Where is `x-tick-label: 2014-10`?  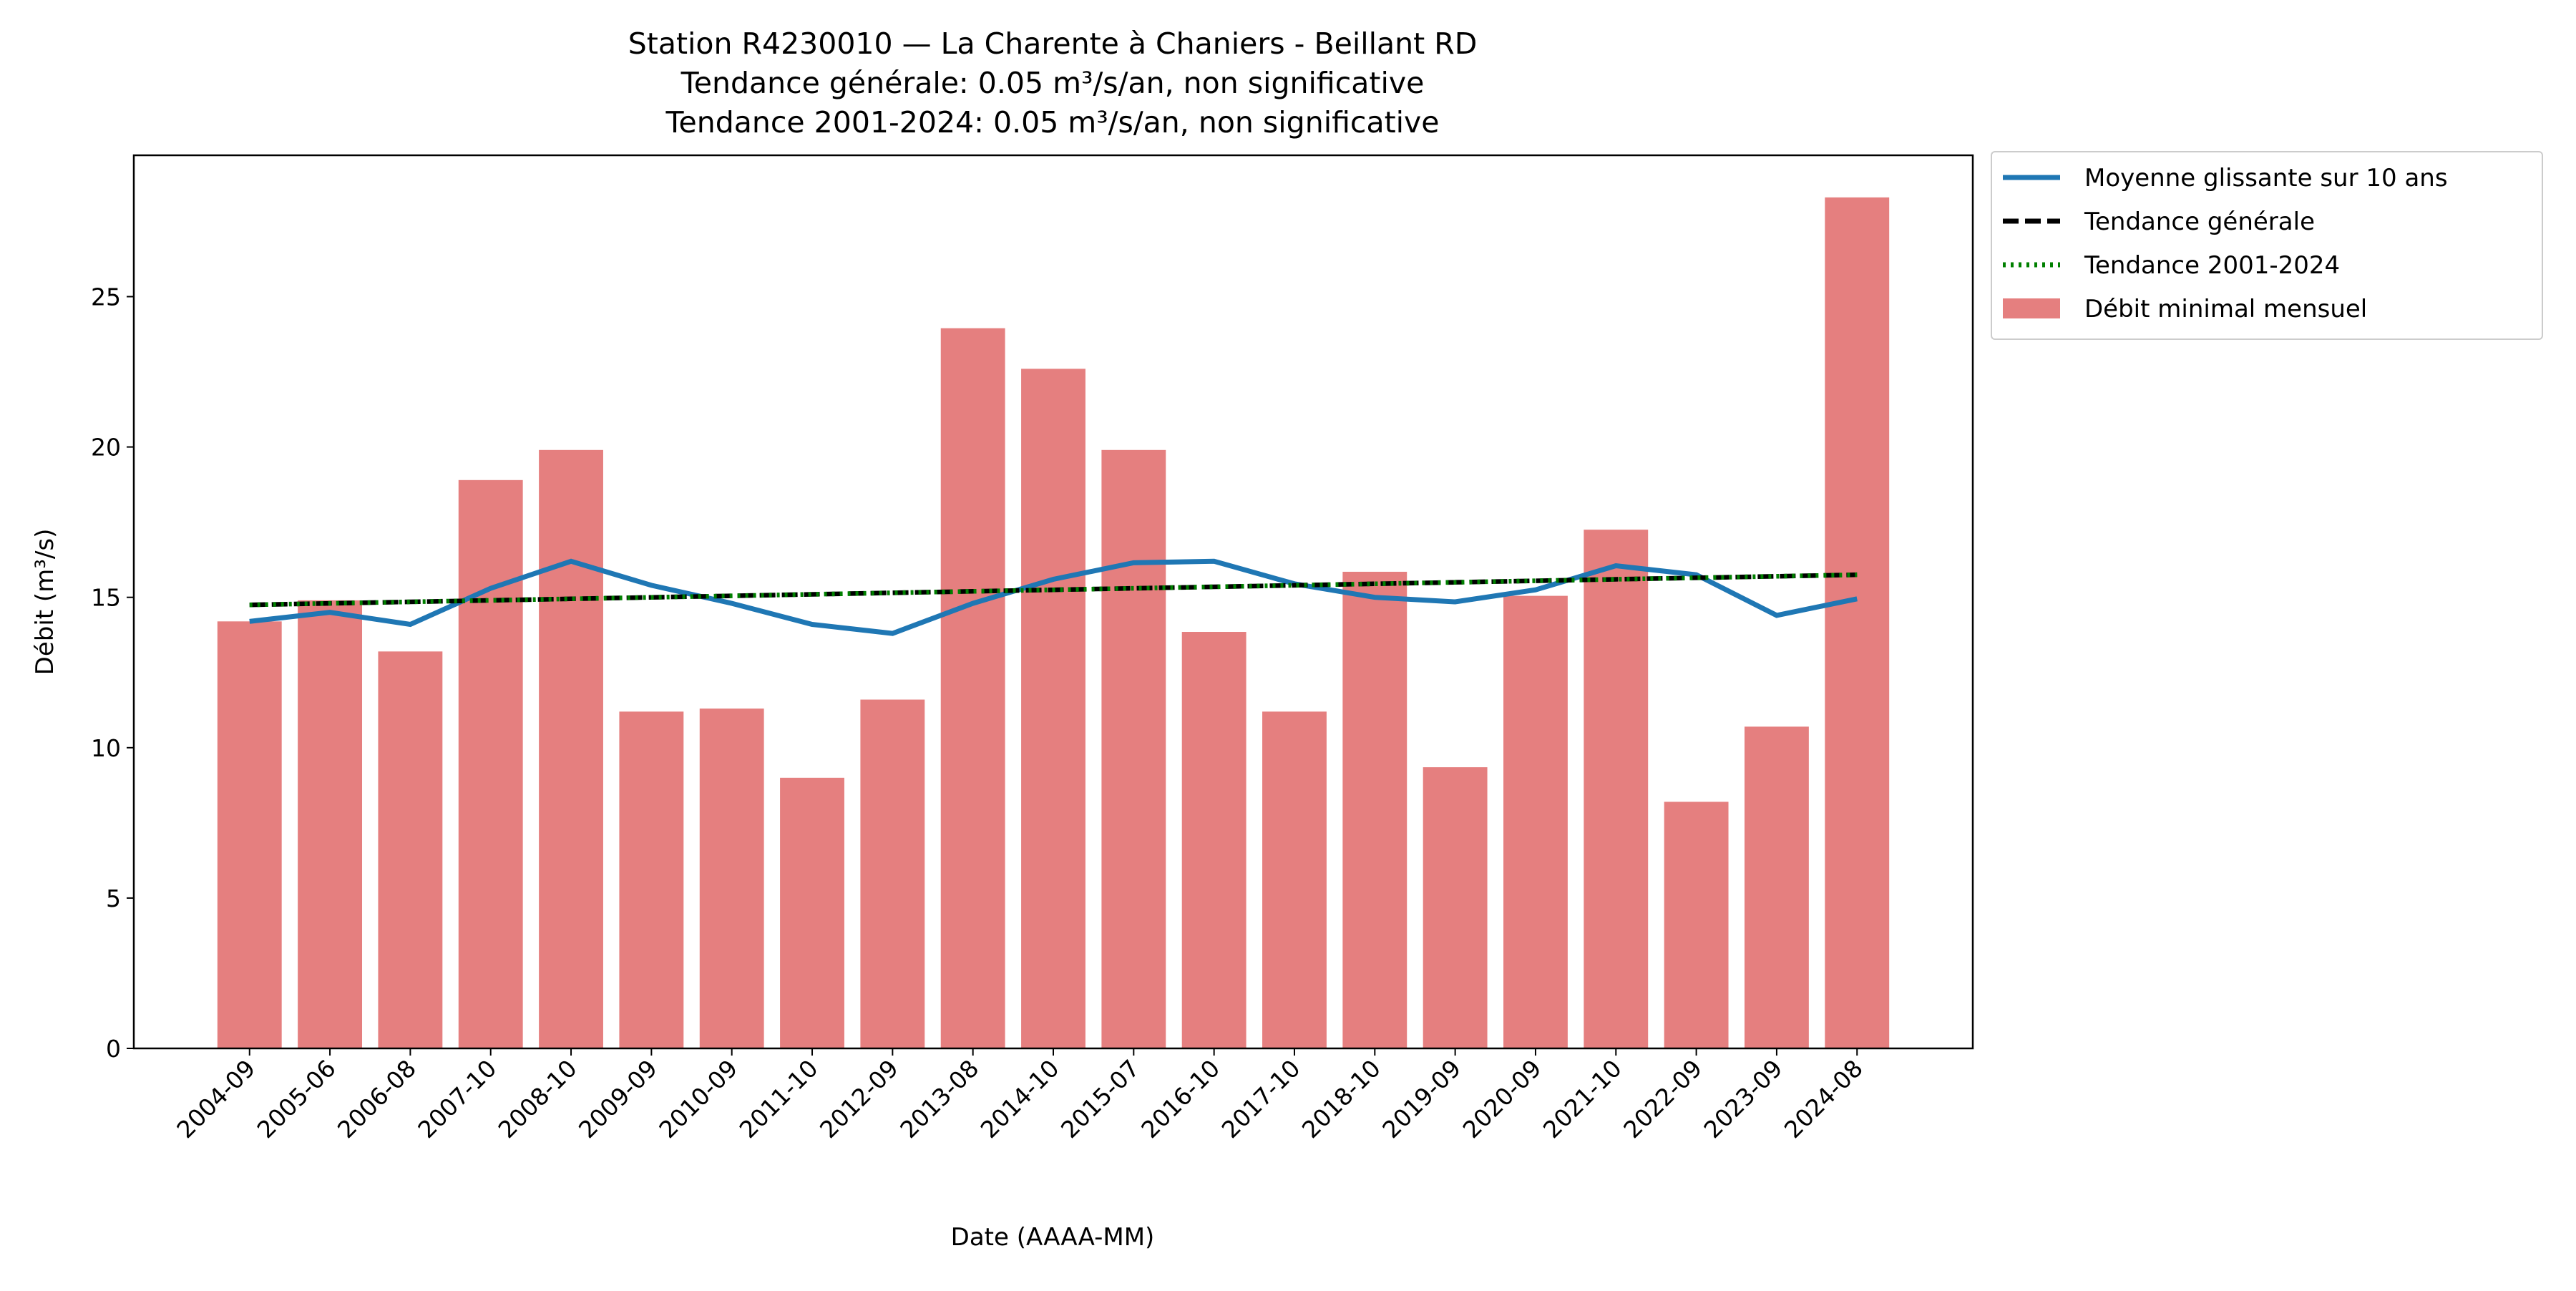 x-tick-label: 2014-10 is located at coordinates (1020, 1099).